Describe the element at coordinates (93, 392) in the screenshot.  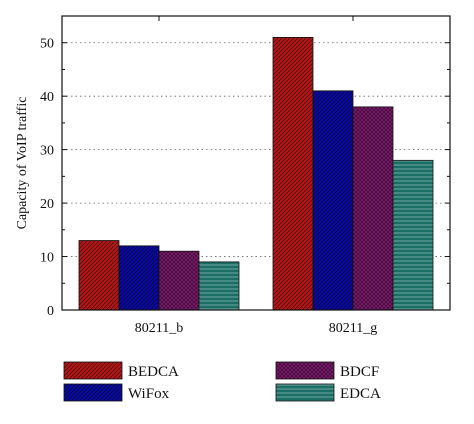
I see `legend-swatch-wifox` at that location.